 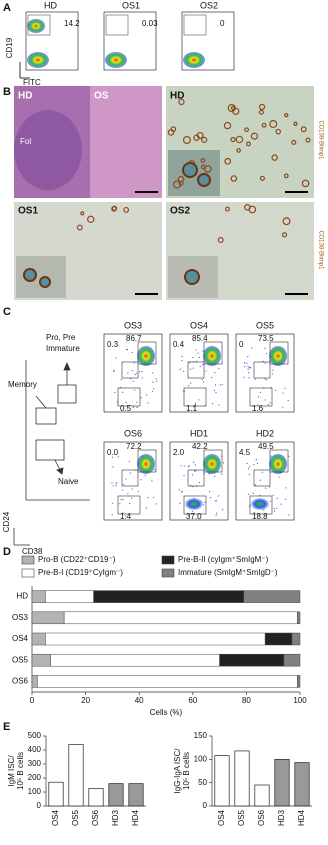 What do you see at coordinates (32, 700) in the screenshot?
I see `x-tick-label: 0` at bounding box center [32, 700].